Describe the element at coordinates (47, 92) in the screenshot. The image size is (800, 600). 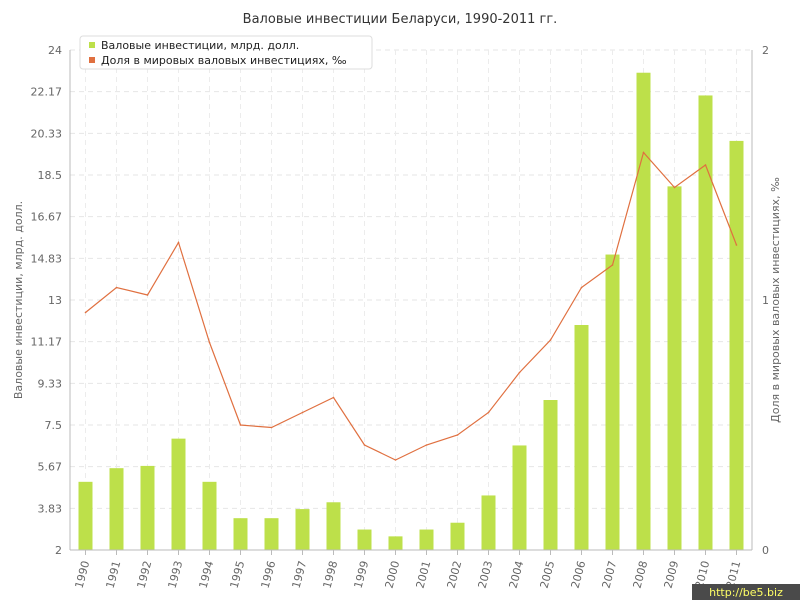
I see `y-tick-label: 22.17` at that location.